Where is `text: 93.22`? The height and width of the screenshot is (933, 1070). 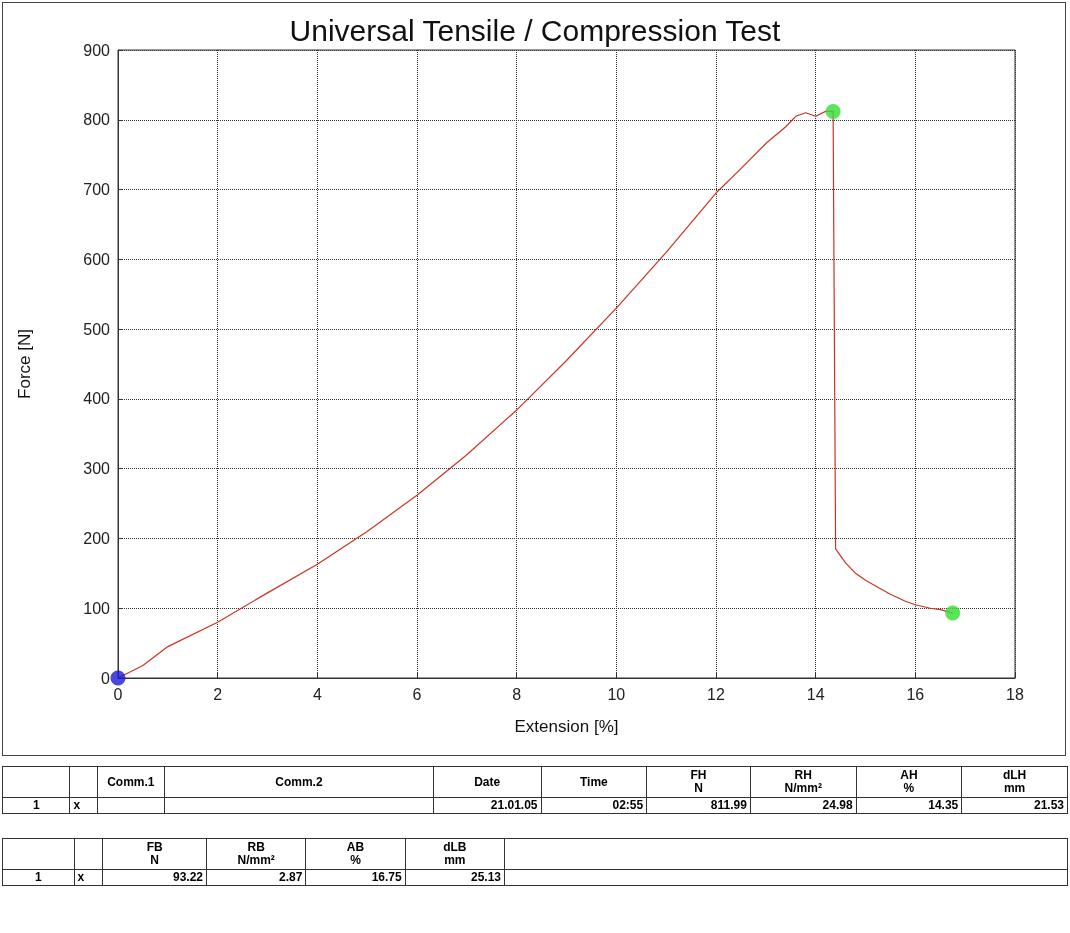
text: 93.22 is located at coordinates (154, 877).